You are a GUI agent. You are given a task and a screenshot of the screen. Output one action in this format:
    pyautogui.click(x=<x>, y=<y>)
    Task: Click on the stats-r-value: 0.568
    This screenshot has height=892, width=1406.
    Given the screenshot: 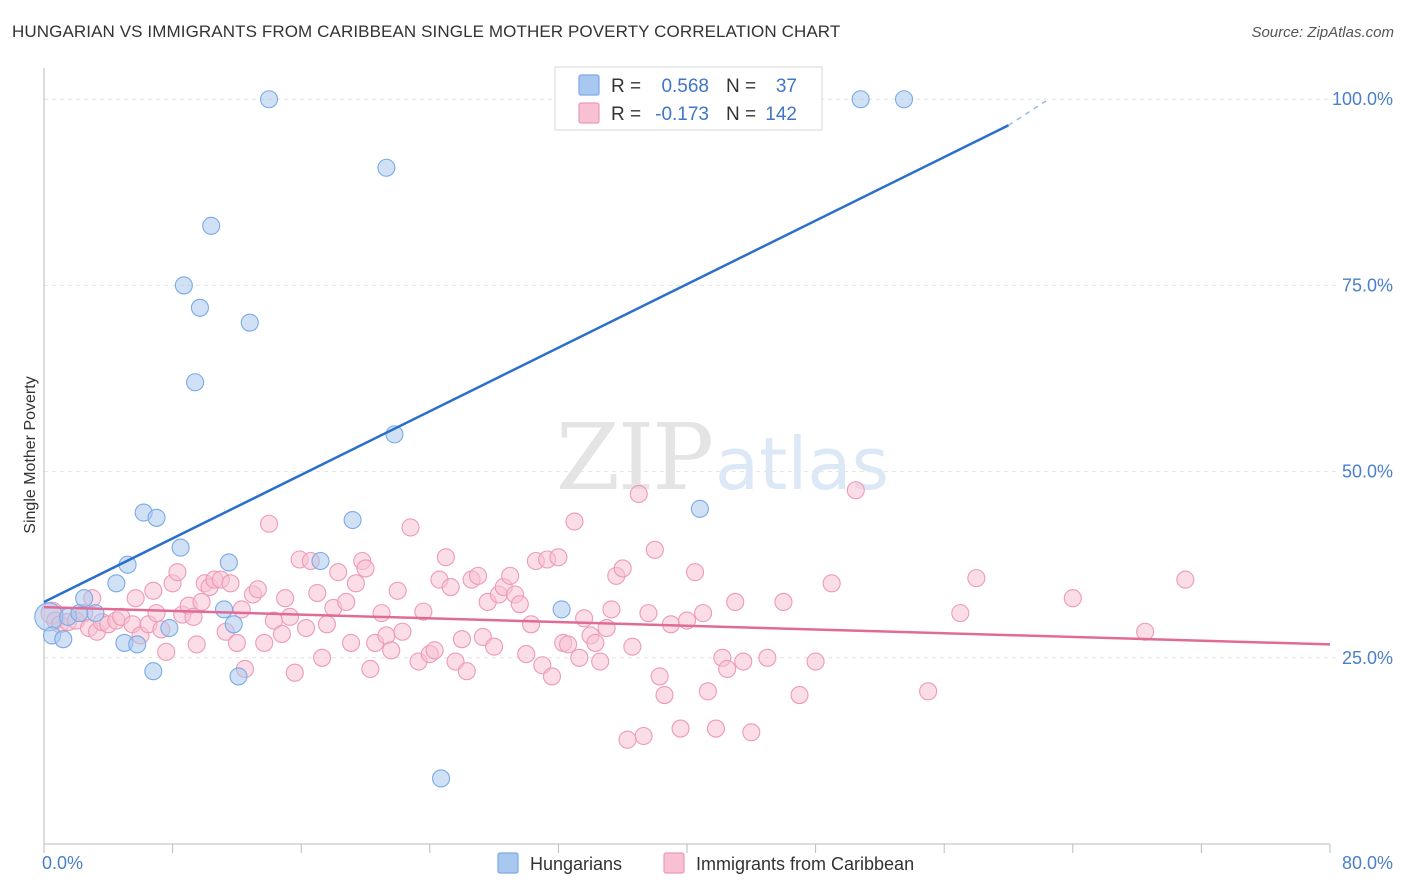 What is the action you would take?
    pyautogui.click(x=685, y=86)
    